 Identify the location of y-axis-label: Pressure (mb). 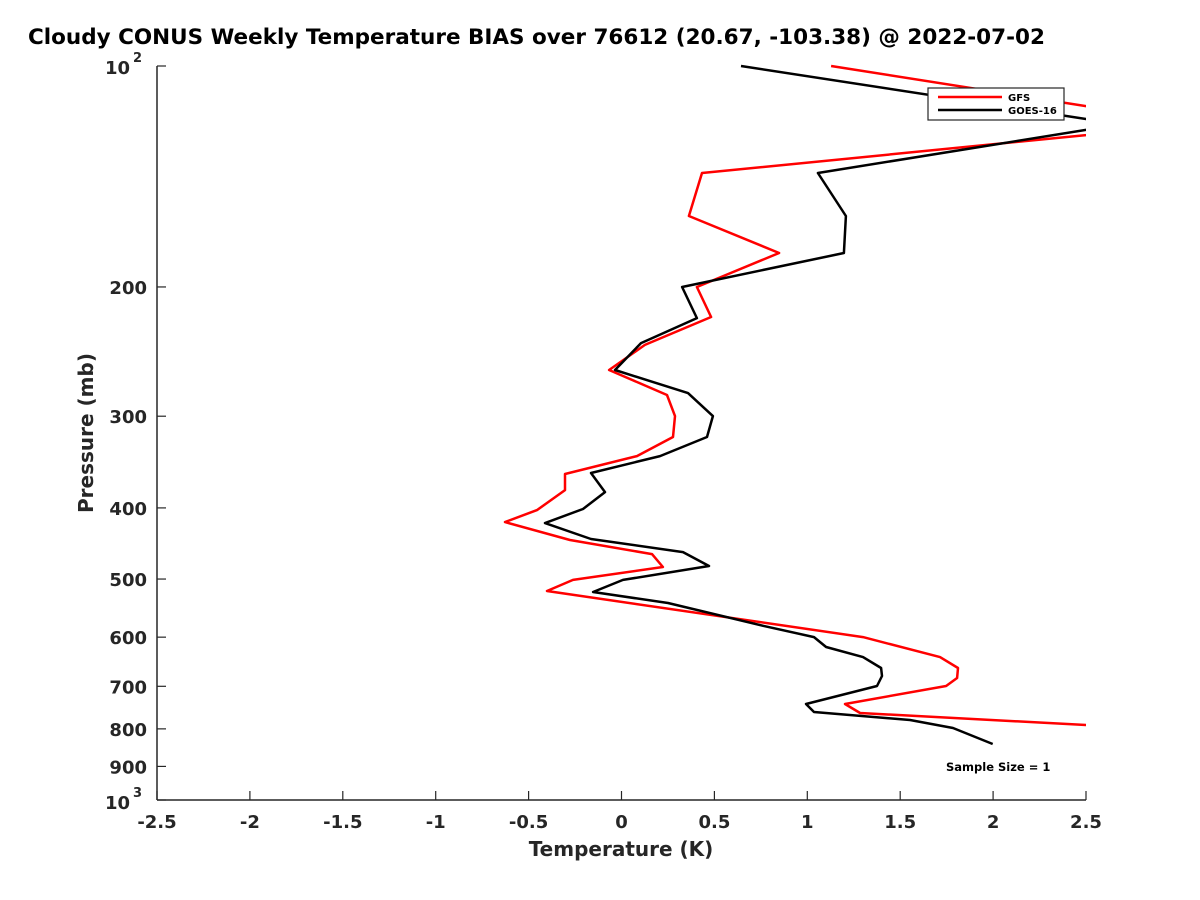
(86, 433).